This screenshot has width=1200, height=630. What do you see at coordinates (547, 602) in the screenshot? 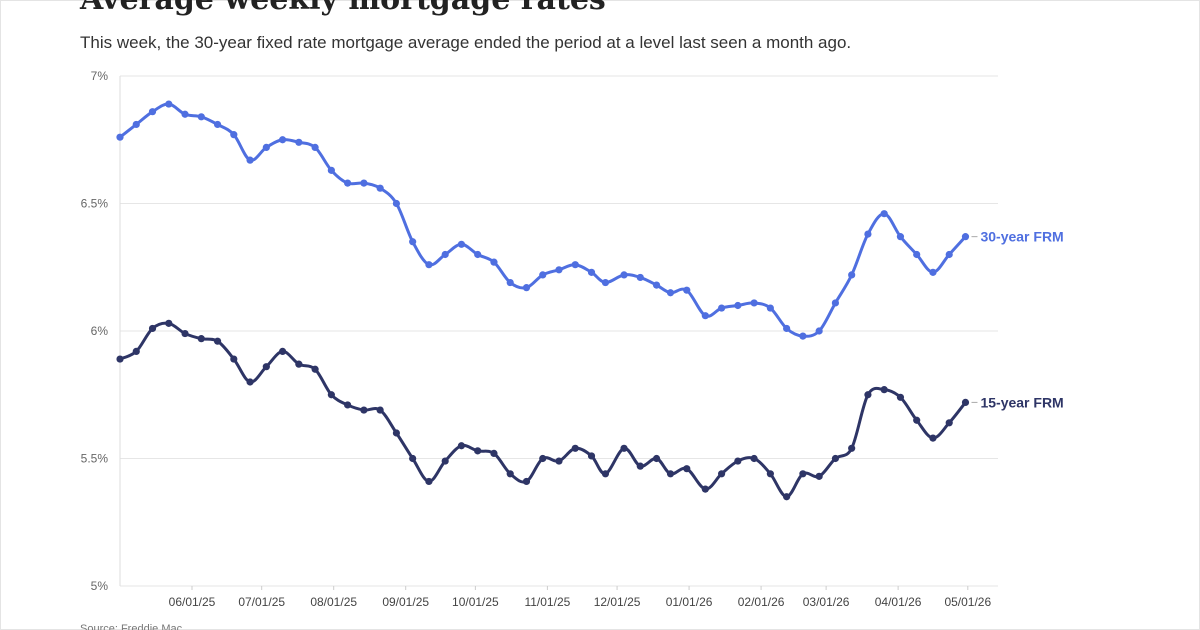
I see `x-tick-label: 11/01/25` at bounding box center [547, 602].